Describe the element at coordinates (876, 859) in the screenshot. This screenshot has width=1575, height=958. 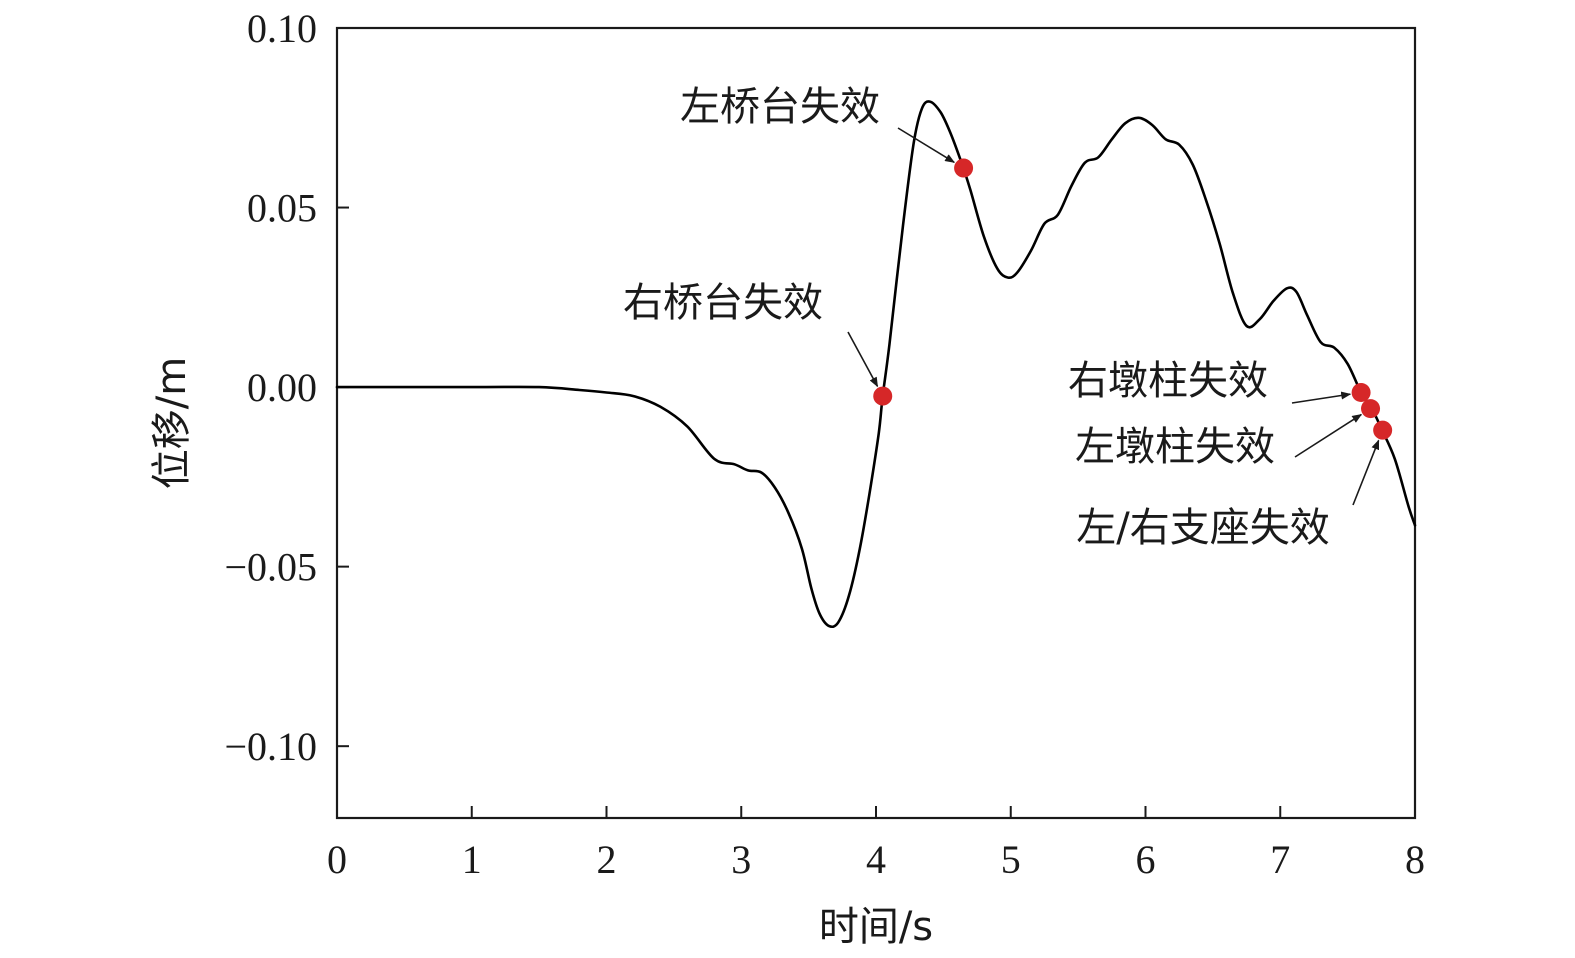
I see `x-tick-label: 4` at that location.